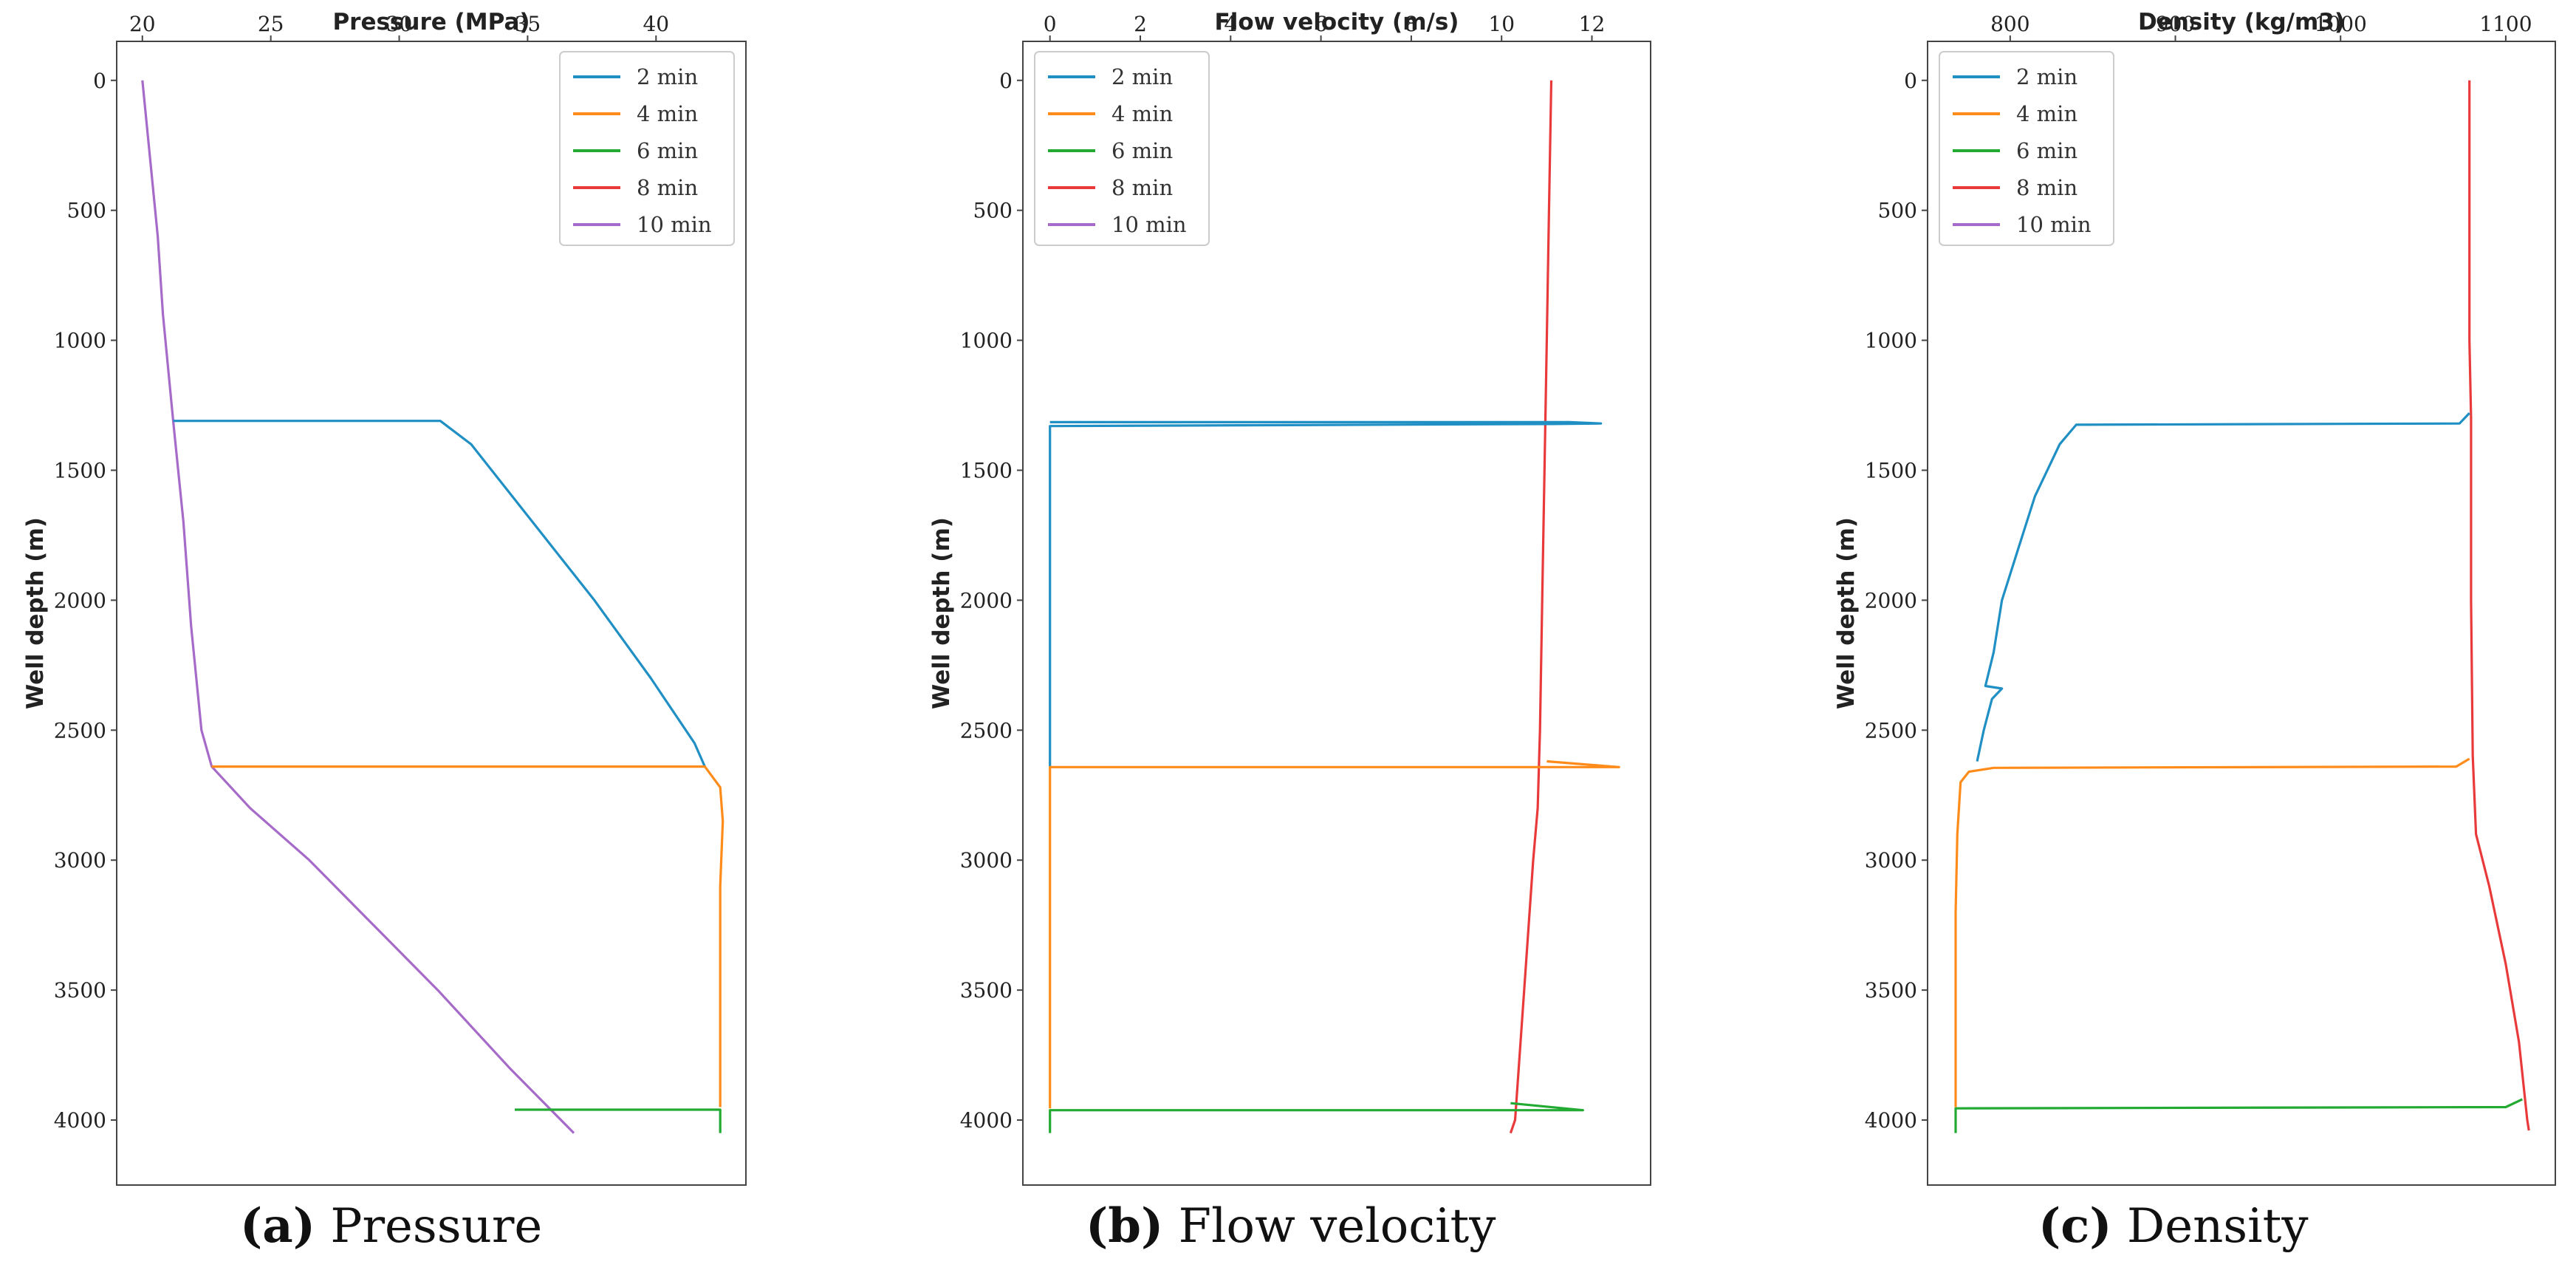 This screenshot has height=1287, width=2576. I want to click on x-tick-label: 1000, so click(2341, 24).